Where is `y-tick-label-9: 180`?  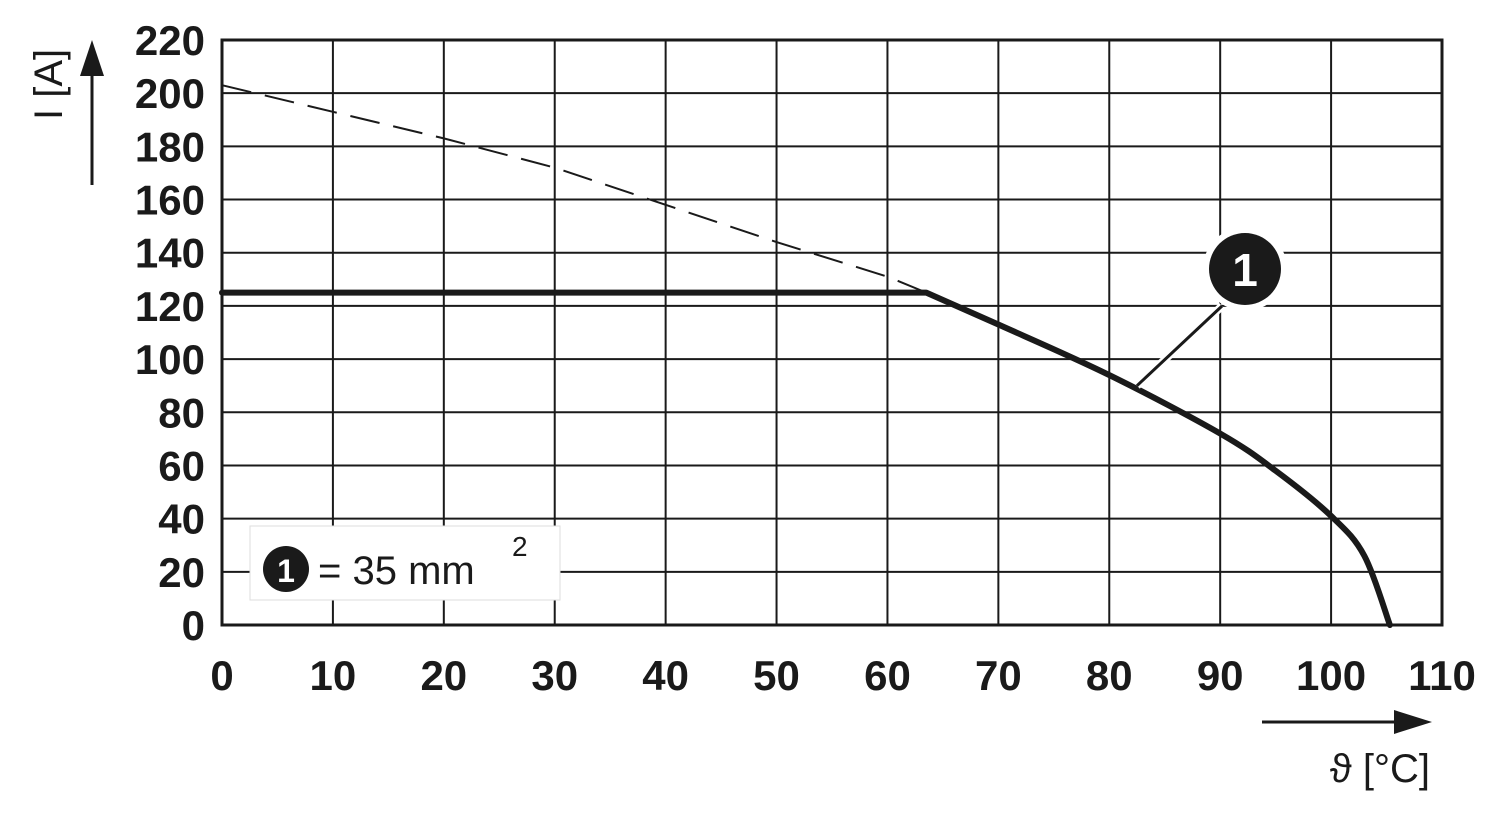
y-tick-label-9: 180 is located at coordinates (170, 146).